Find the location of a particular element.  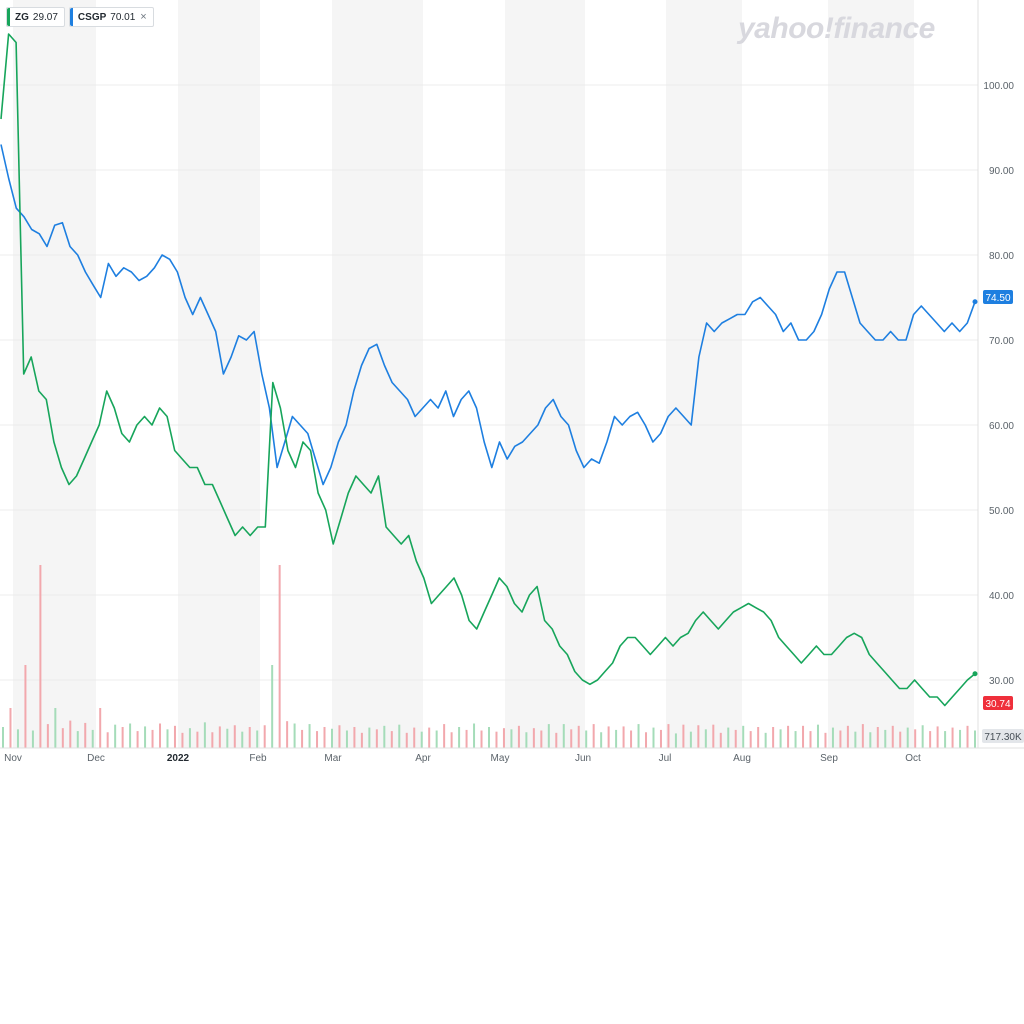

y-tick-label: 100.00 is located at coordinates (998, 86).